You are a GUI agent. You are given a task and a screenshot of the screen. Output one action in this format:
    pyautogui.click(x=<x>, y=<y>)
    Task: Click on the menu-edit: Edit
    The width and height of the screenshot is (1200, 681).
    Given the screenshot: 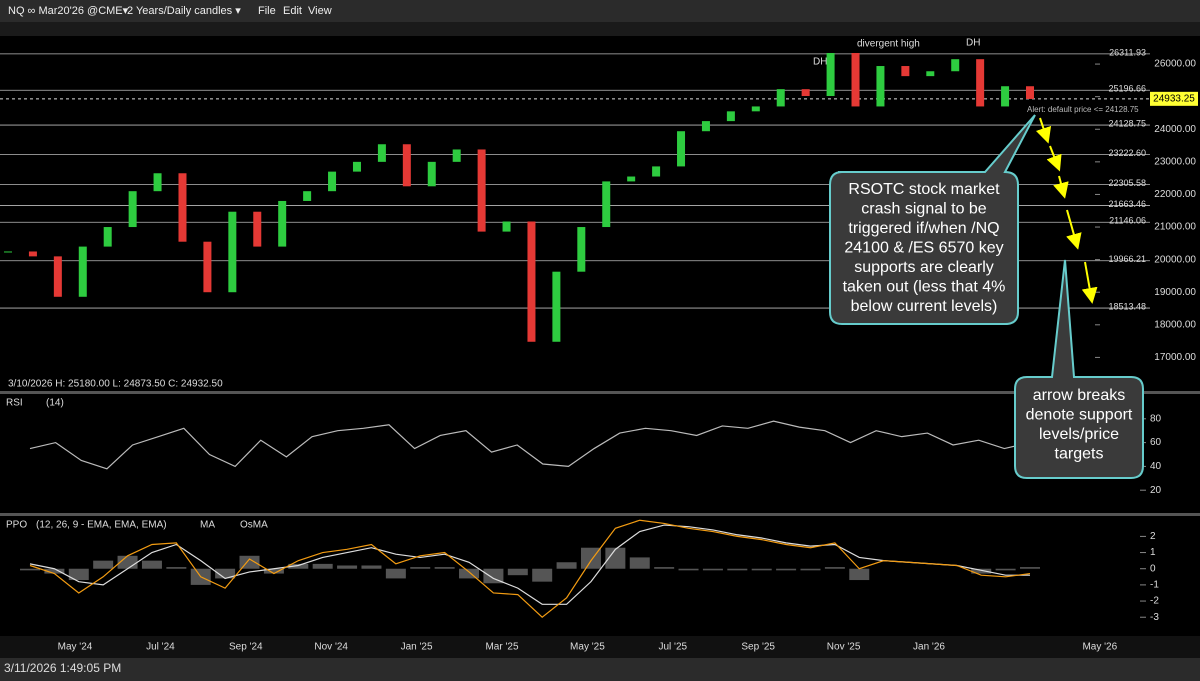 What is the action you would take?
    pyautogui.click(x=292, y=11)
    